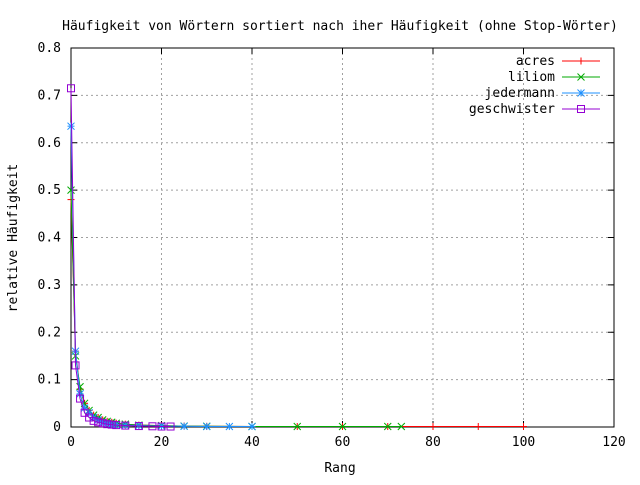 Image resolution: width=640 pixels, height=485 pixels. What do you see at coordinates (162, 442) in the screenshot?
I see `x-tick-label: 20` at bounding box center [162, 442].